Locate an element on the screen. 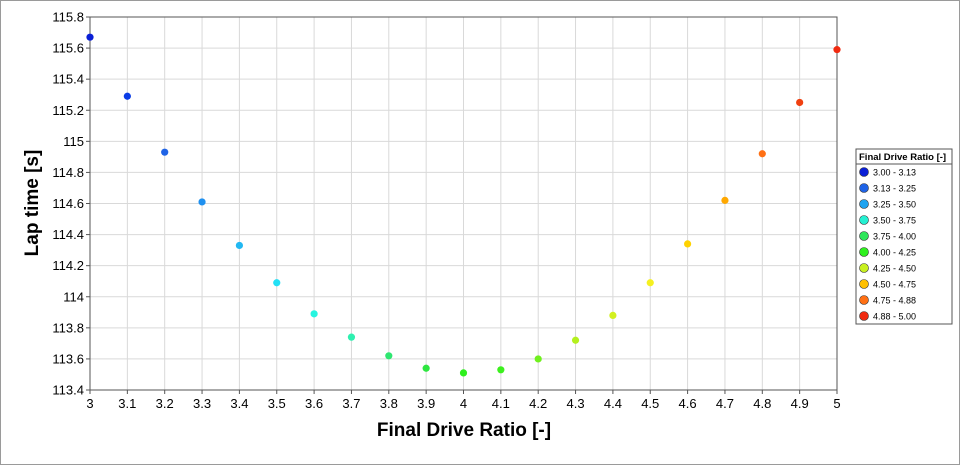 Image resolution: width=960 pixels, height=465 pixels. legend-label: 3.75 - 4.00 is located at coordinates (894, 237).